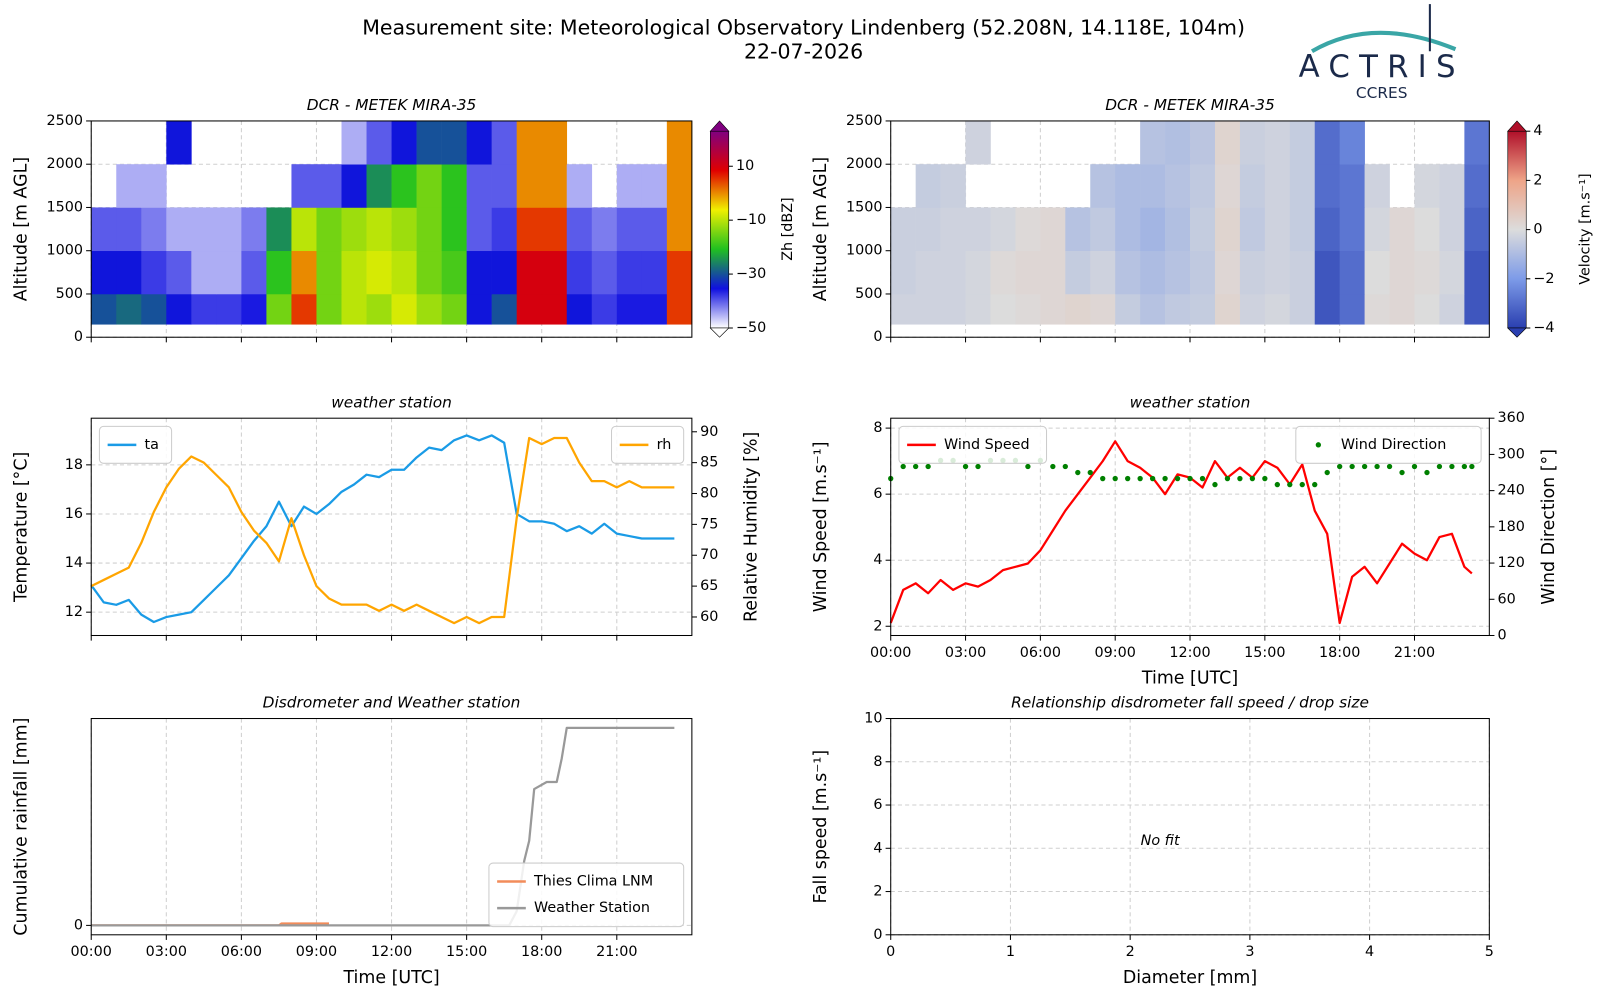 This screenshot has width=1600, height=1000. I want to click on logo-arc, so click(1383, 42).